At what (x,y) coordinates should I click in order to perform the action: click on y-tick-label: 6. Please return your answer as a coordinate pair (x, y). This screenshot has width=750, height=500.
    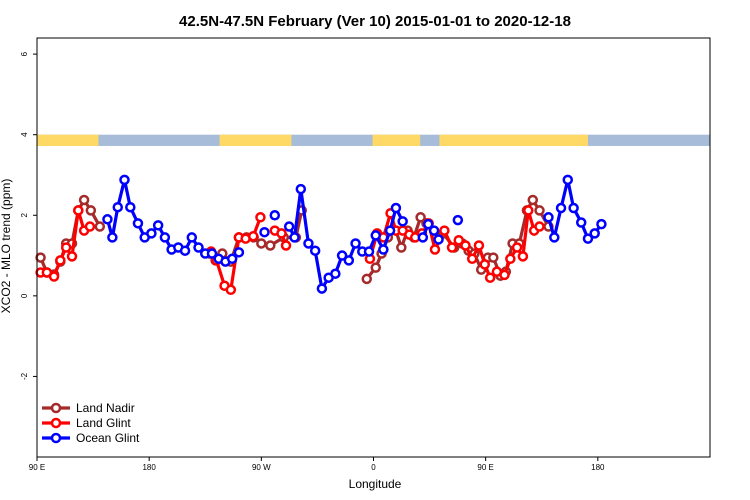
    Looking at the image, I should click on (24, 53).